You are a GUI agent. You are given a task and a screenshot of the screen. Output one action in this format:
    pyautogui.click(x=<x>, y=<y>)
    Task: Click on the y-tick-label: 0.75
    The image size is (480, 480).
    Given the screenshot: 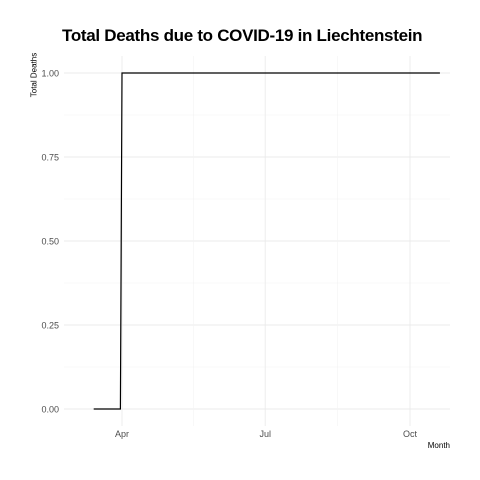 What is the action you would take?
    pyautogui.click(x=50, y=158)
    